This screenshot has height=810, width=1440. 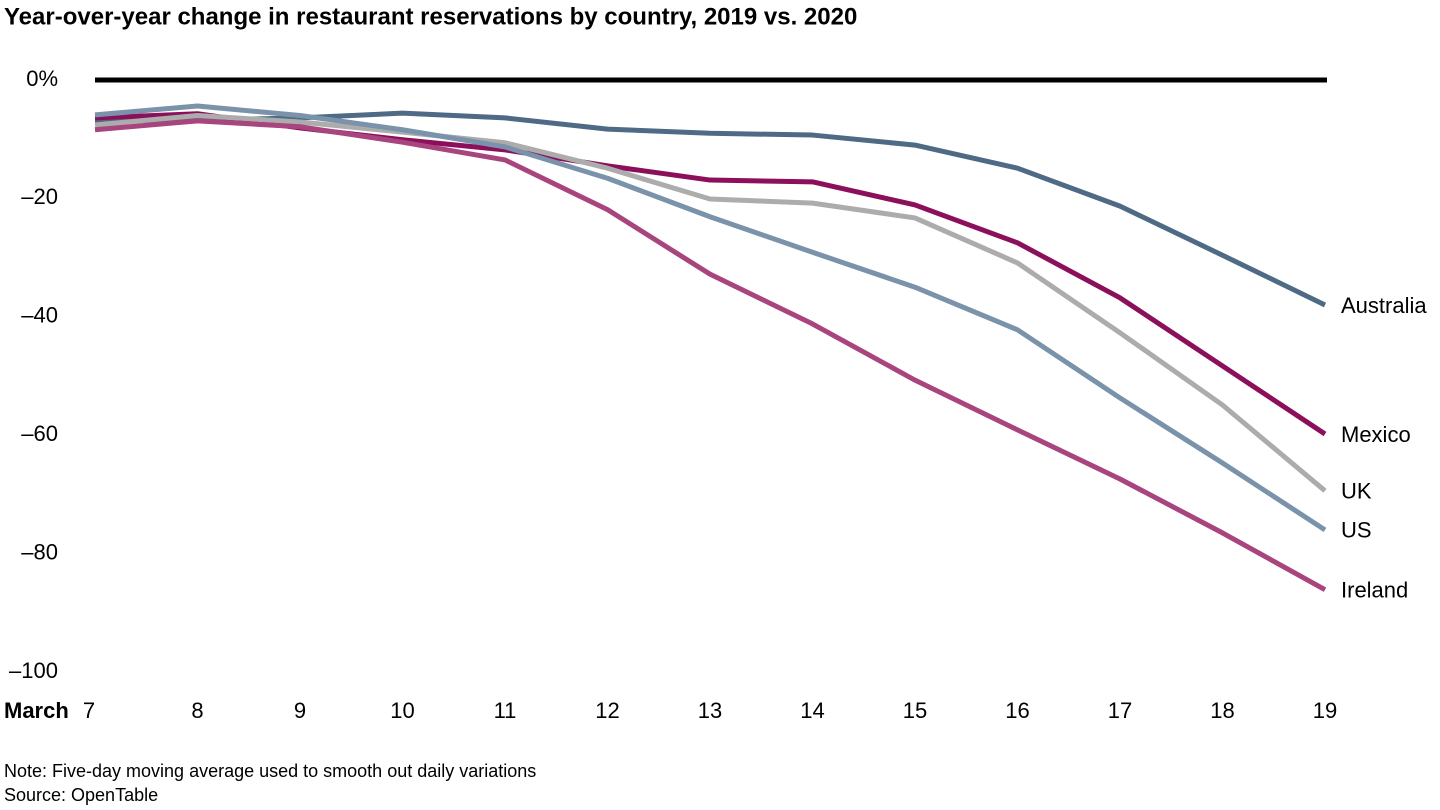 I want to click on y-tick-label: –80, so click(x=39, y=551).